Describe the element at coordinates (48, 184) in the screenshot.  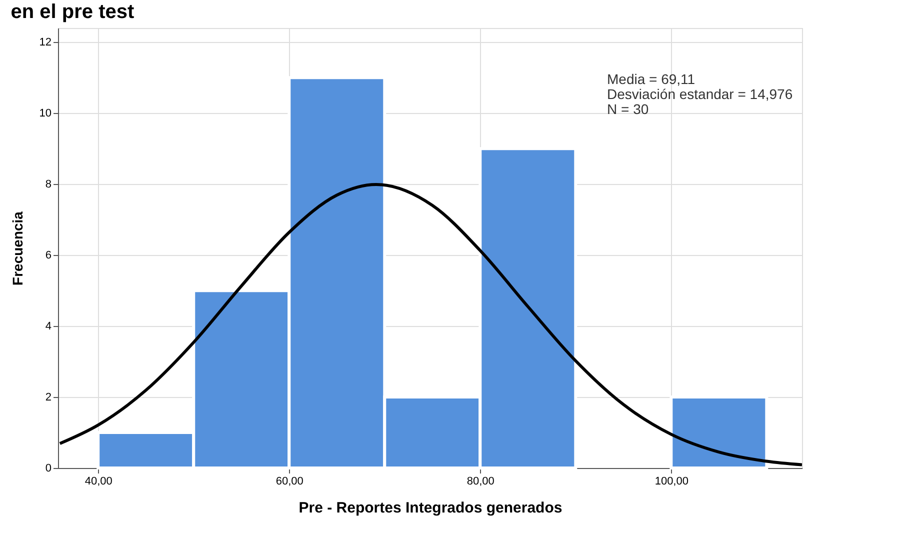
I see `y-tick-label: 8` at that location.